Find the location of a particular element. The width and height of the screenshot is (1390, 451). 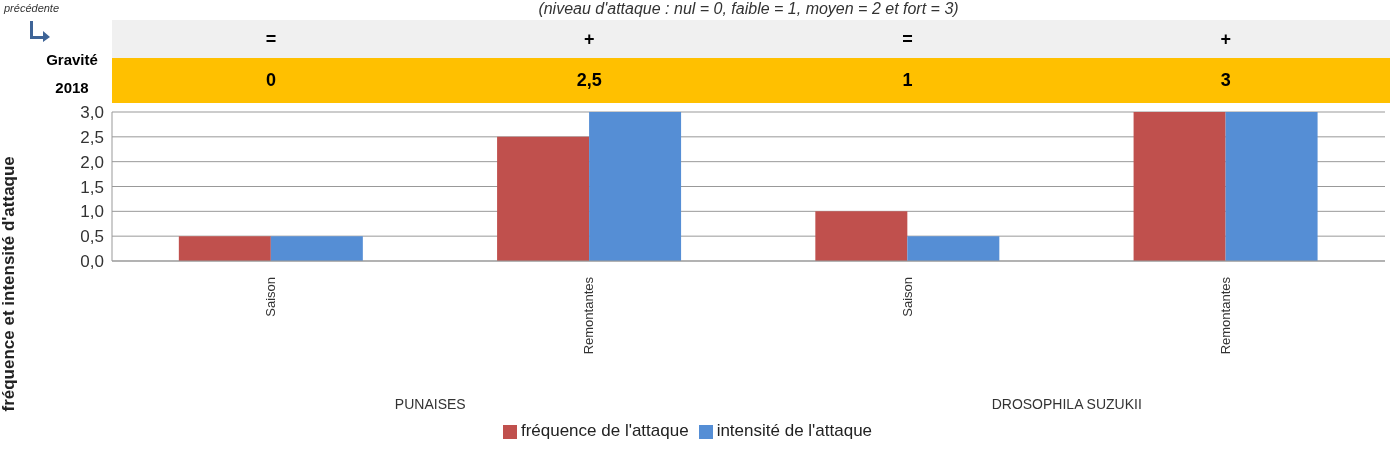

chart-title: (niveau d'attaque : nul = 0, faible = 1, moyen = 2 et fort = 3) is located at coordinates (748, 9).